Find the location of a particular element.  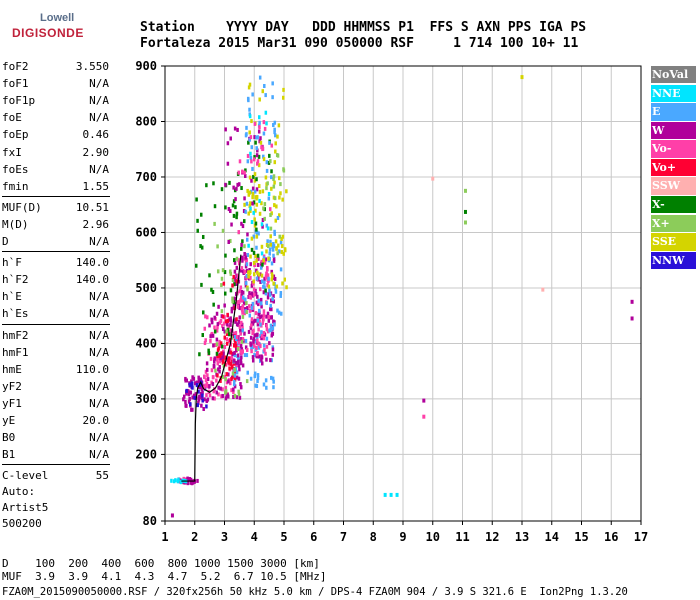

param-row: fmin 1.55 is located at coordinates (55, 186).